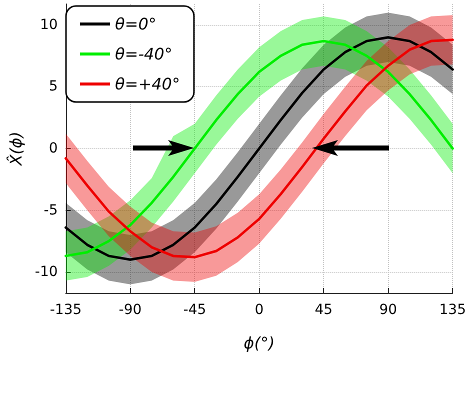  I want to click on legend-label: θ=0°, so click(135, 24).